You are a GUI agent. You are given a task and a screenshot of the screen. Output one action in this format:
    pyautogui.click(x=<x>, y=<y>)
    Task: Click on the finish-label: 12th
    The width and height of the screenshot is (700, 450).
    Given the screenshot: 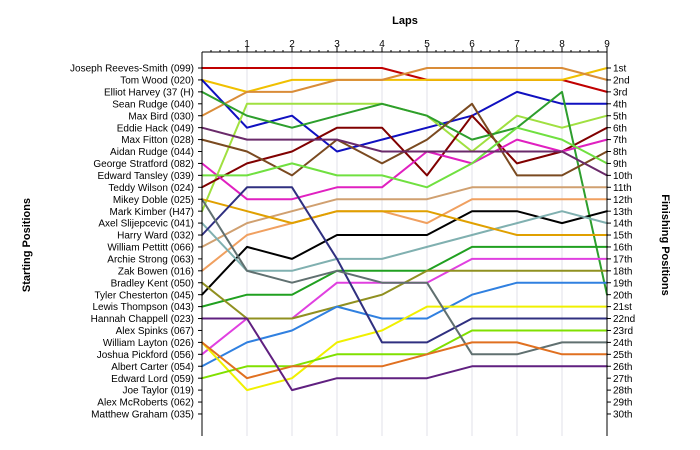 What is the action you would take?
    pyautogui.click(x=622, y=200)
    